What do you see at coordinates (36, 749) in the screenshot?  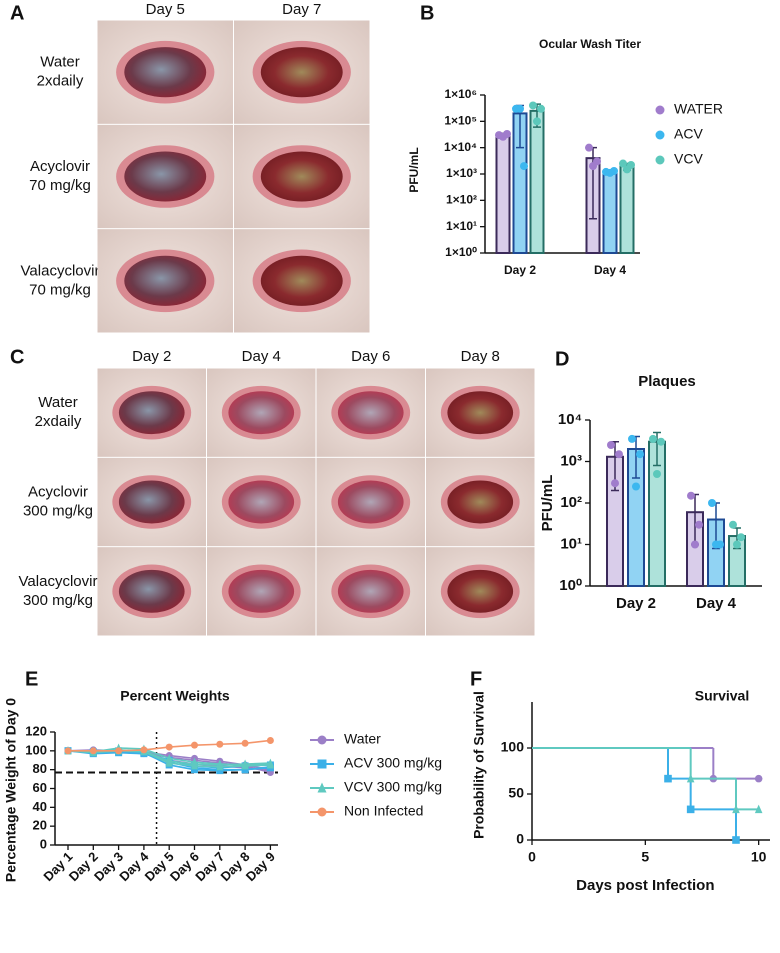 I see `y-tick-label: 100` at bounding box center [36, 749].